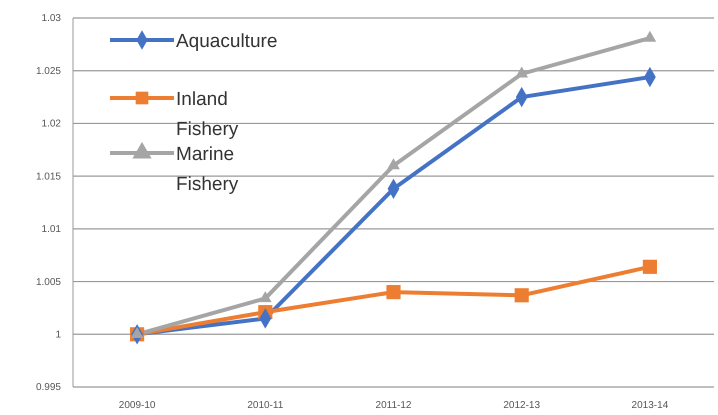 This screenshot has height=415, width=718. What do you see at coordinates (227, 41) in the screenshot?
I see `legend-label: Aquaculture` at bounding box center [227, 41].